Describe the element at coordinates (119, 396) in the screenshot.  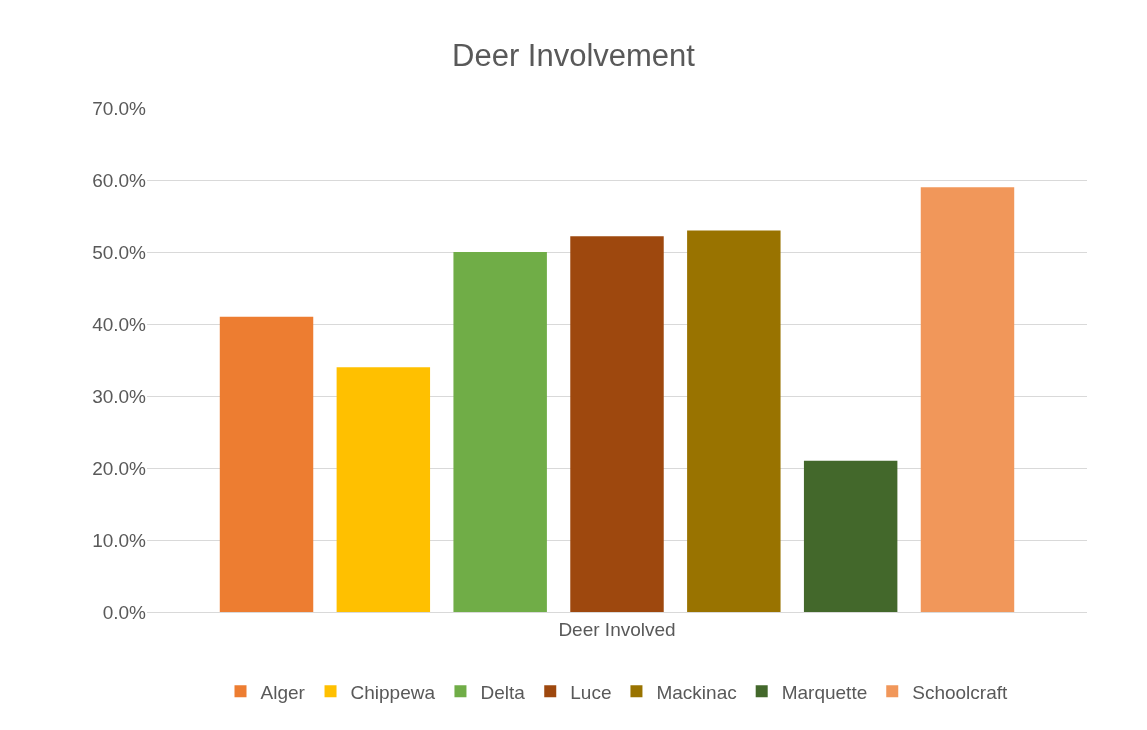
I see `y-tick-label: 30.0%` at that location.